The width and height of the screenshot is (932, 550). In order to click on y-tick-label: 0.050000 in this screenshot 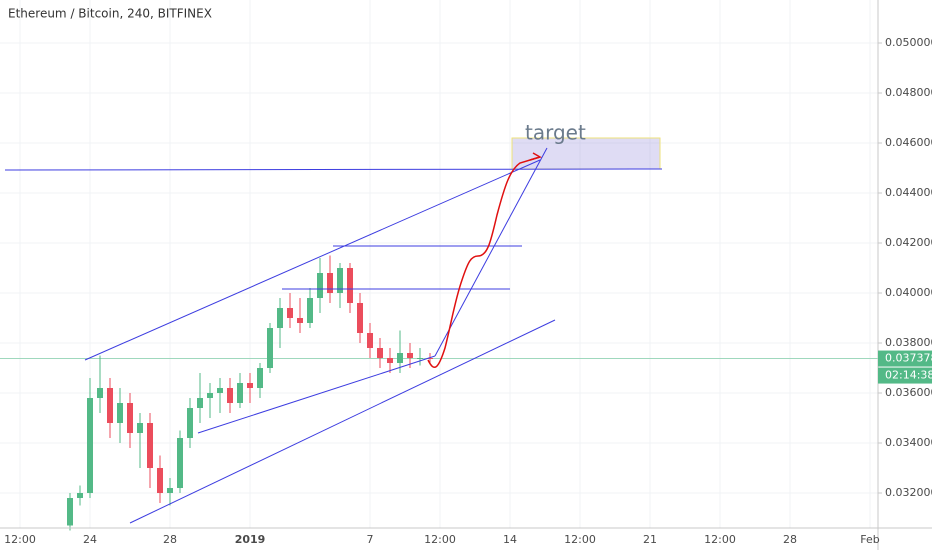, I will do `click(908, 42)`.